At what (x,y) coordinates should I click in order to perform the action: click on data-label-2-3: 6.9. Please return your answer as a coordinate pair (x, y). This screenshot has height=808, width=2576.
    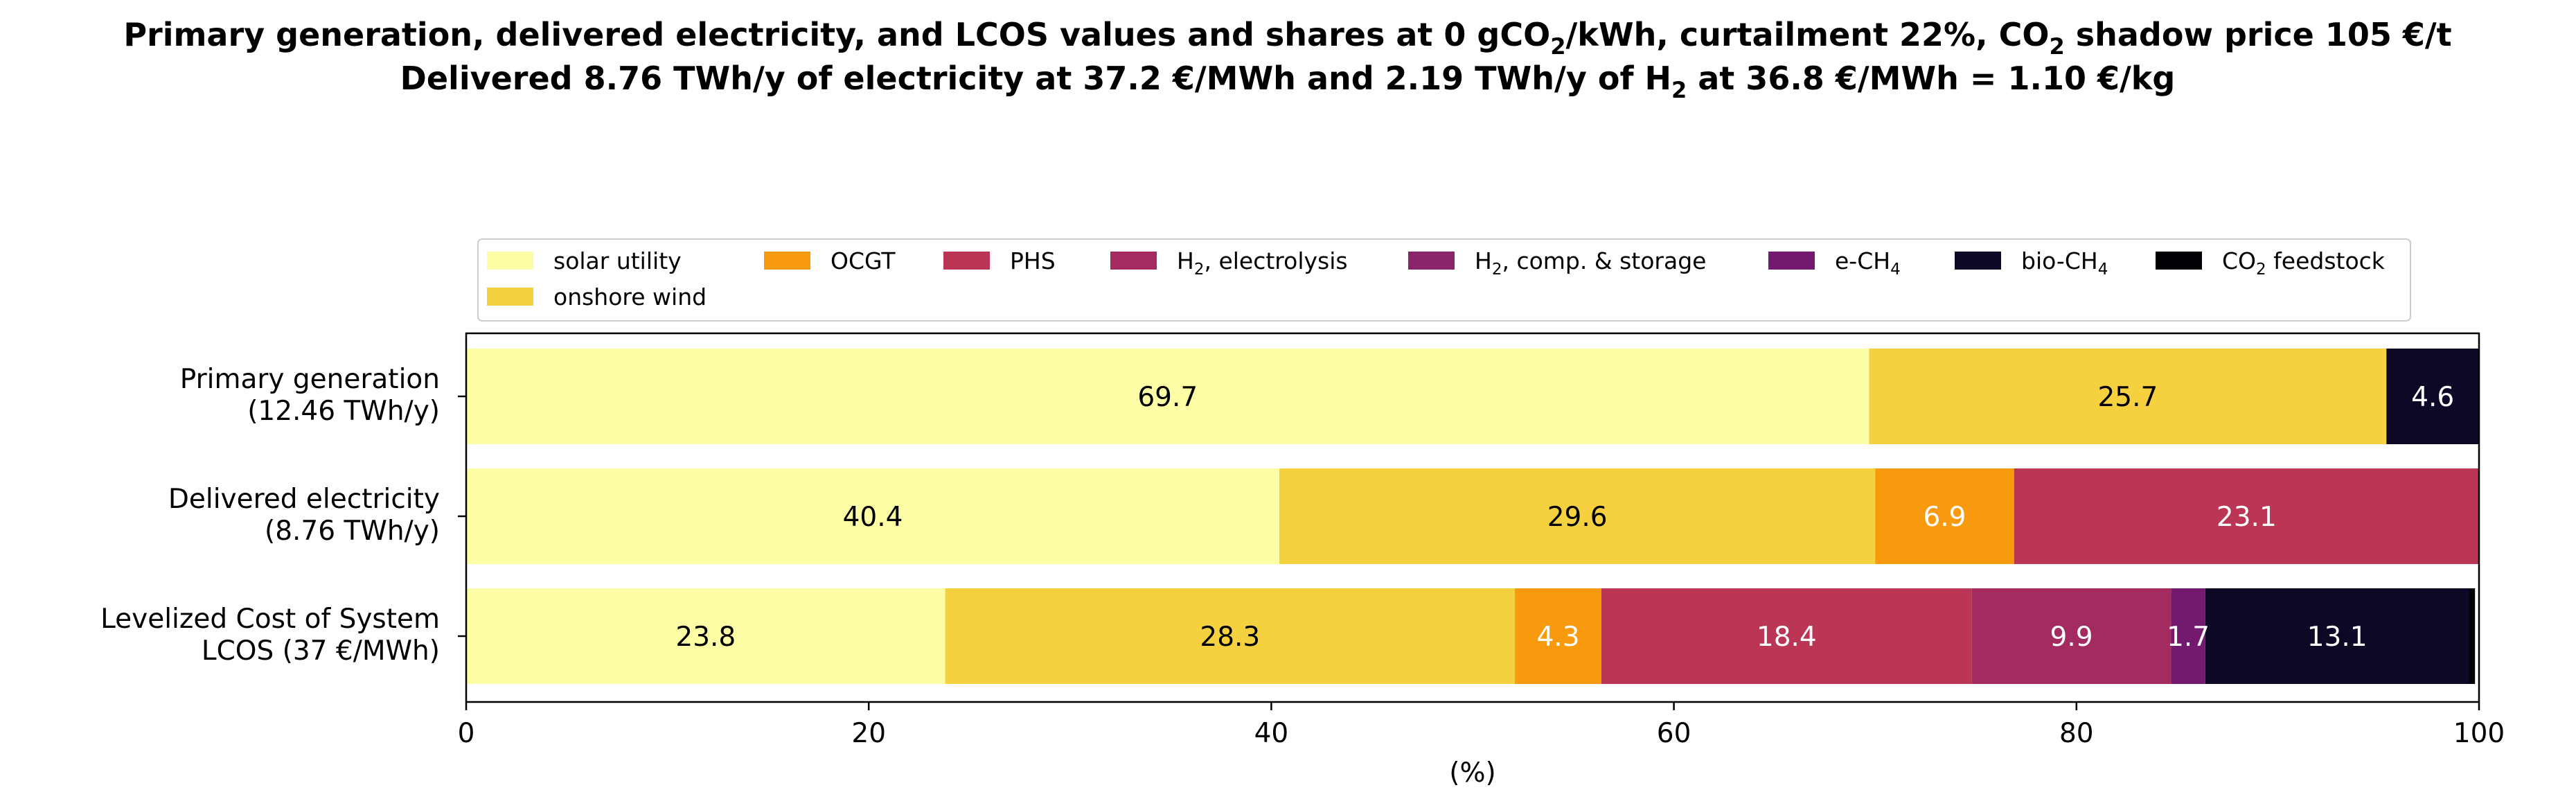
    Looking at the image, I should click on (1944, 517).